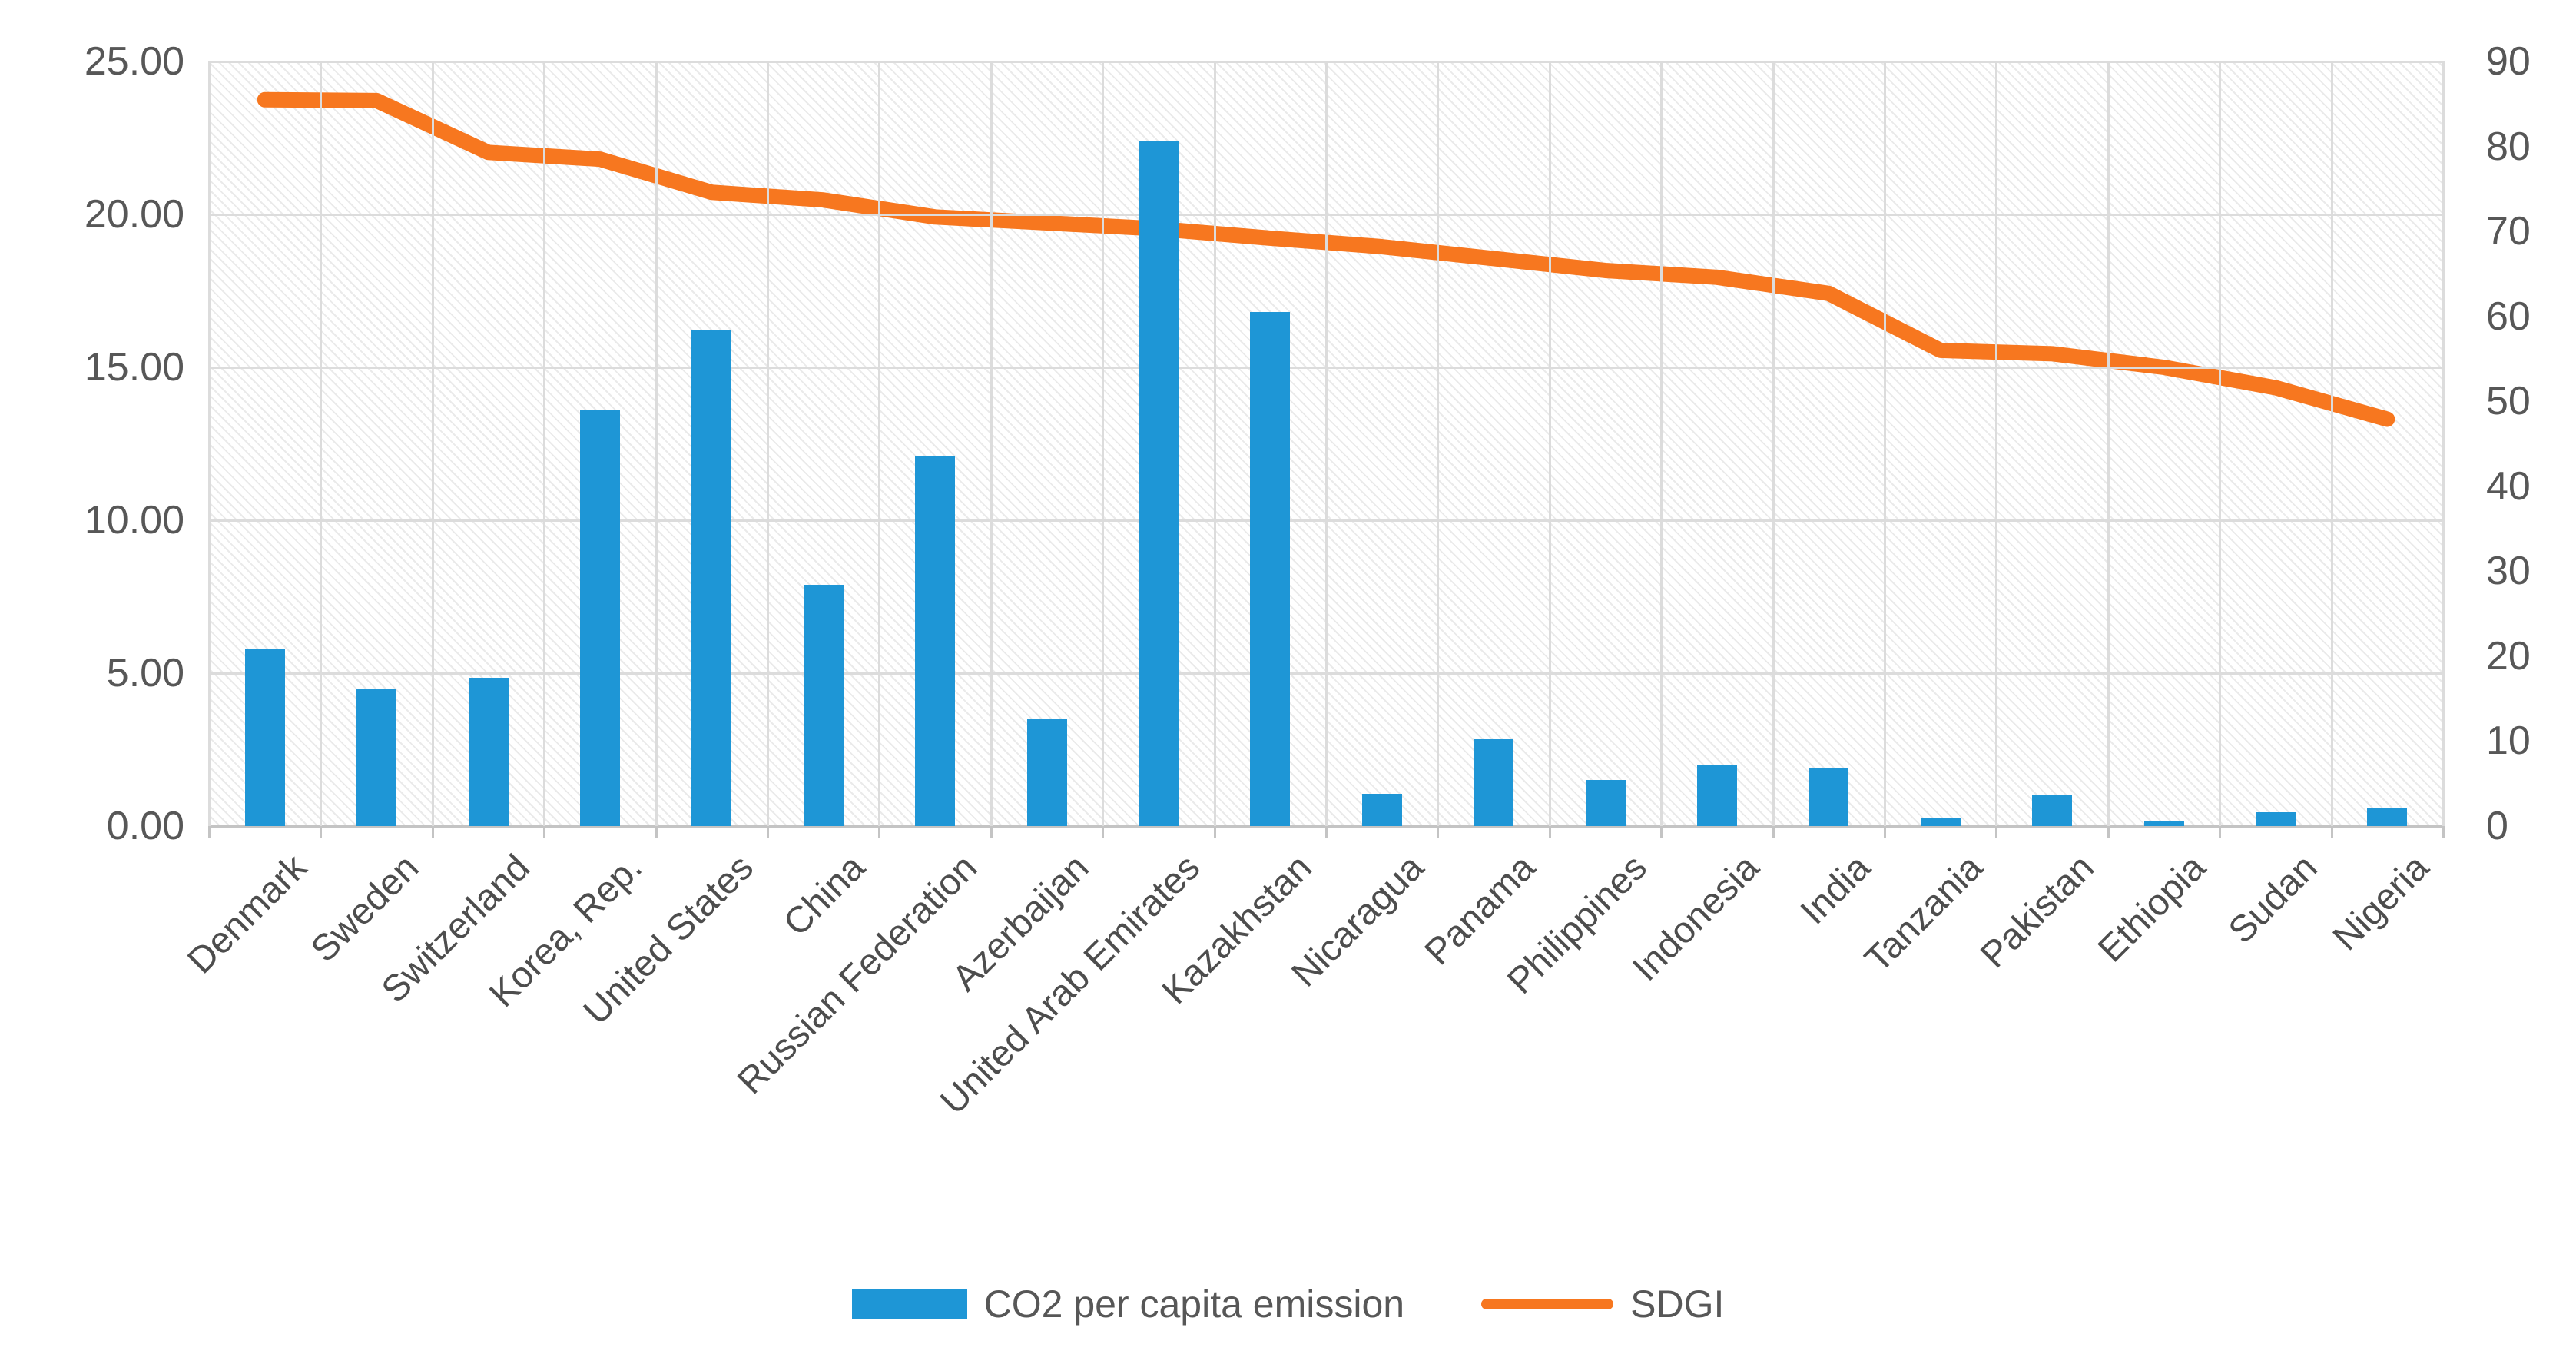  I want to click on right-axis-tick-label: 70, so click(2508, 231).